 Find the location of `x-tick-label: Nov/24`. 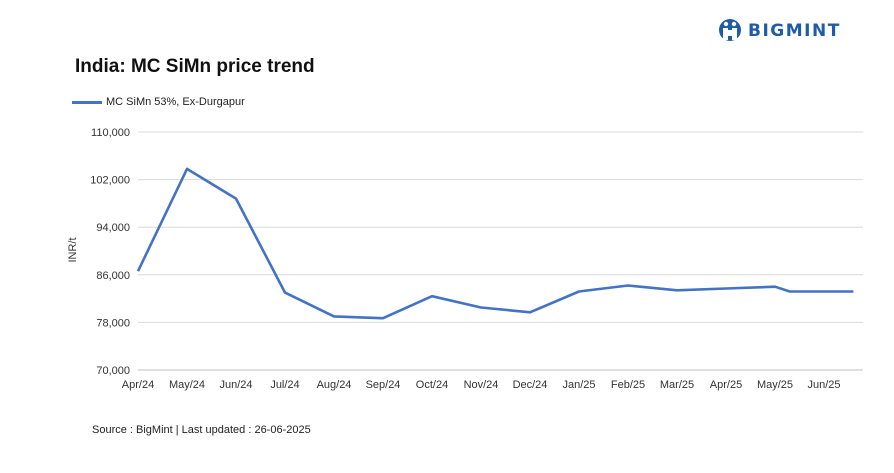

x-tick-label: Nov/24 is located at coordinates (481, 385).